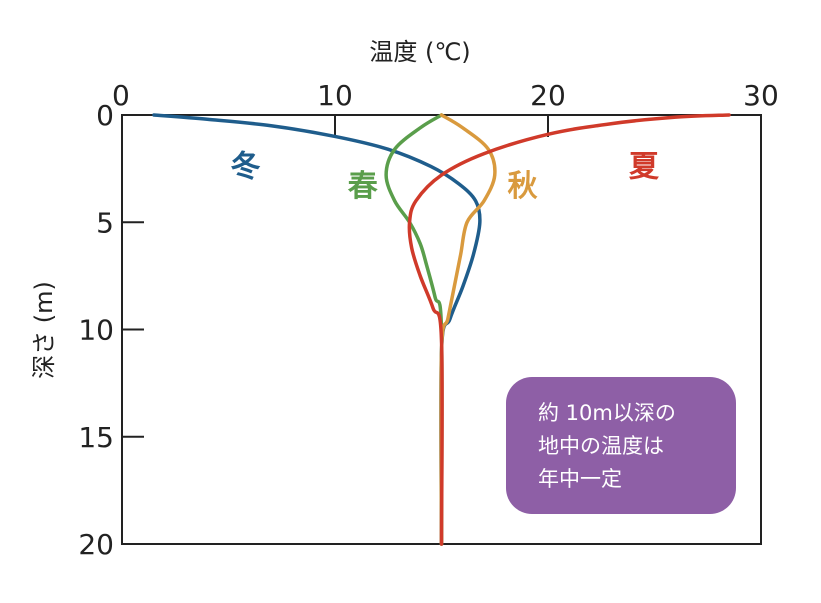  What do you see at coordinates (105, 222) in the screenshot?
I see `y-tick-label: 5` at bounding box center [105, 222].